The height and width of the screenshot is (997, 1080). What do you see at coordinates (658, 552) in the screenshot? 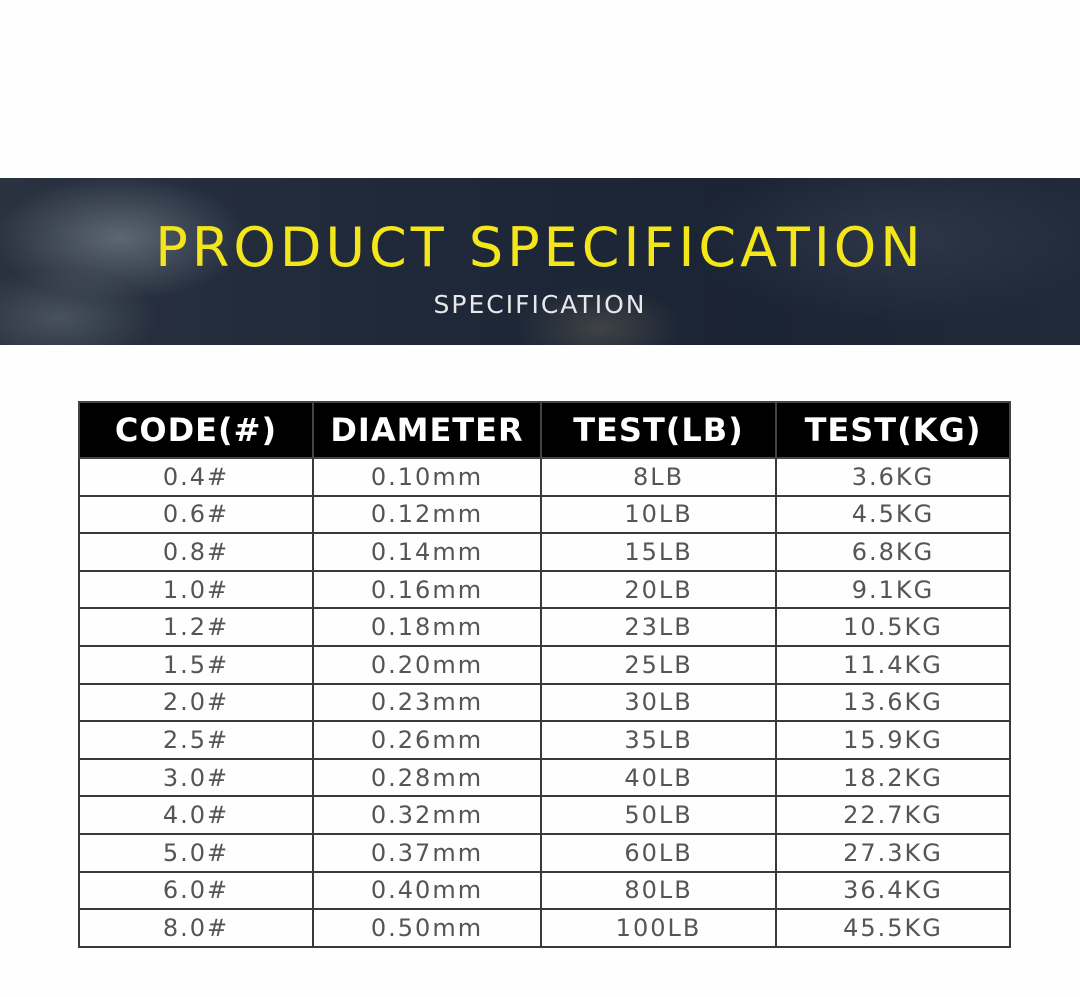
I see `cell-test-lb: 15LB` at bounding box center [658, 552].